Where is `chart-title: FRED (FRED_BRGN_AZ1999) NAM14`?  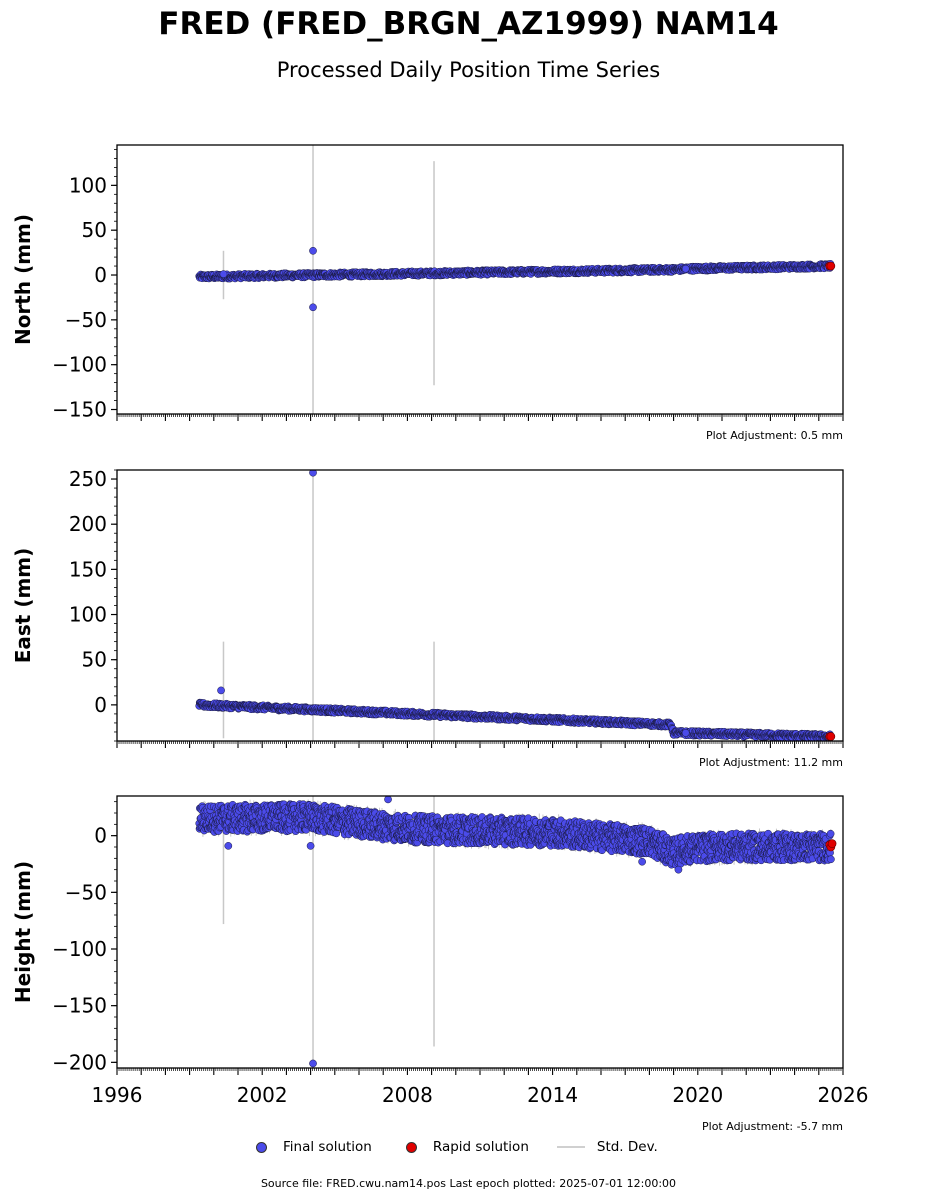 chart-title: FRED (FRED_BRGN_AZ1999) NAM14 is located at coordinates (468, 24).